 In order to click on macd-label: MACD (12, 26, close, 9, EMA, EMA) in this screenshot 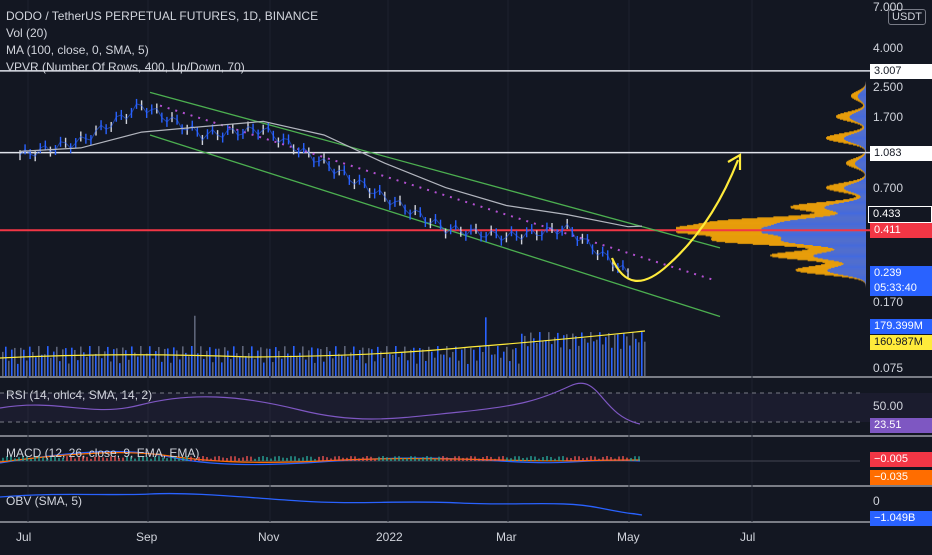, I will do `click(102, 453)`.